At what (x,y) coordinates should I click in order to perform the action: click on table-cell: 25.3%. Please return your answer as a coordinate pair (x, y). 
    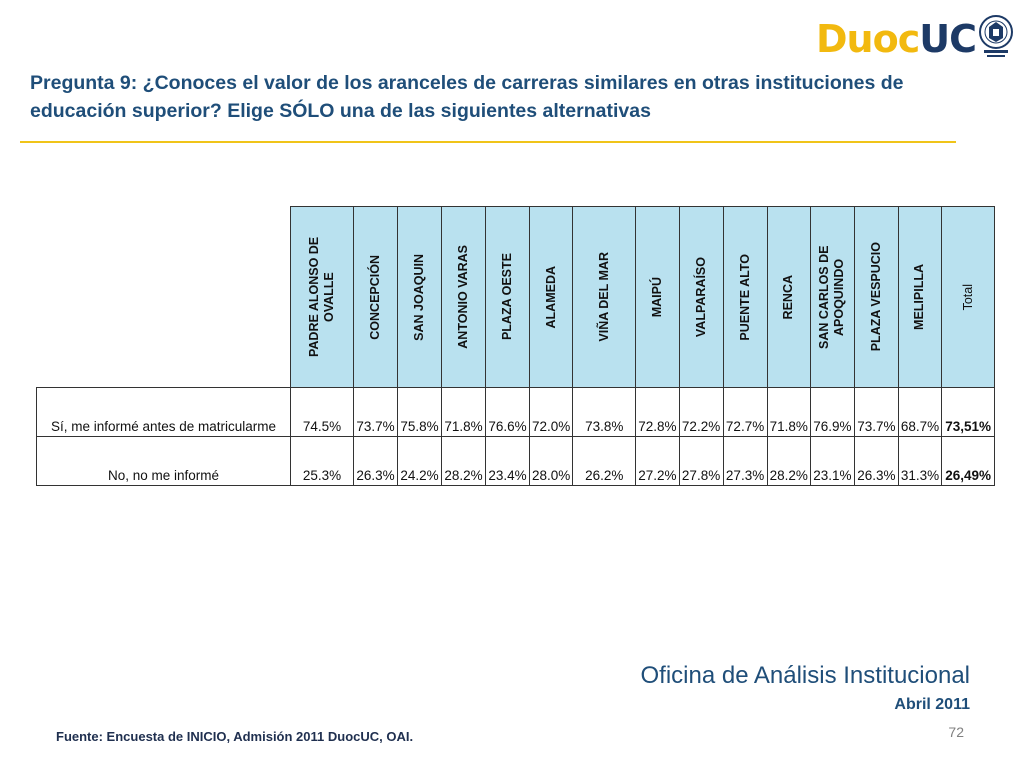
    Looking at the image, I should click on (322, 461).